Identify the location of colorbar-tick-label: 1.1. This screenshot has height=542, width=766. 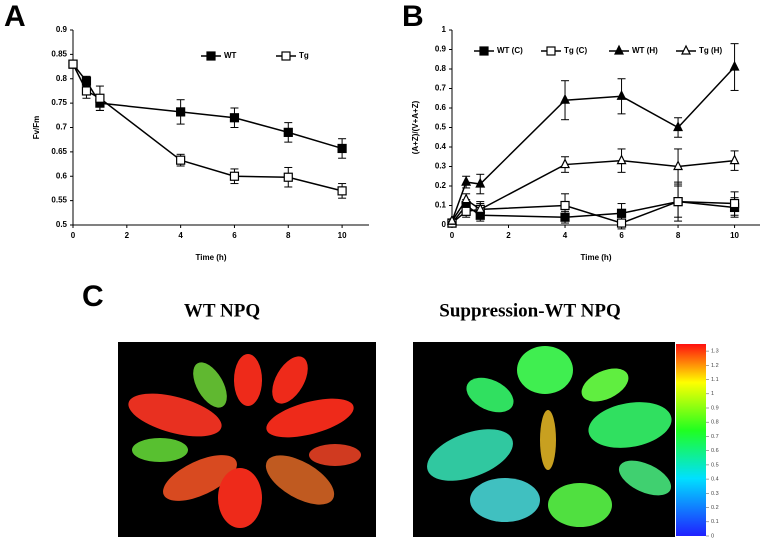
(715, 380).